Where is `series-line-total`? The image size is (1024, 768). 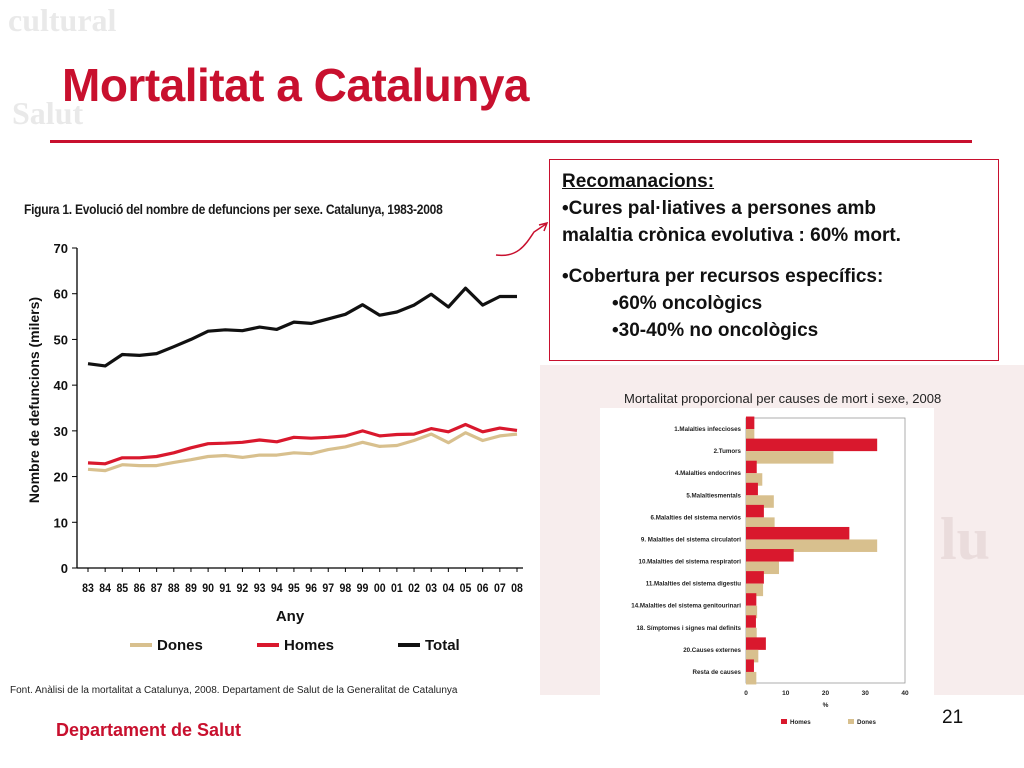
series-line-total is located at coordinates (302, 327).